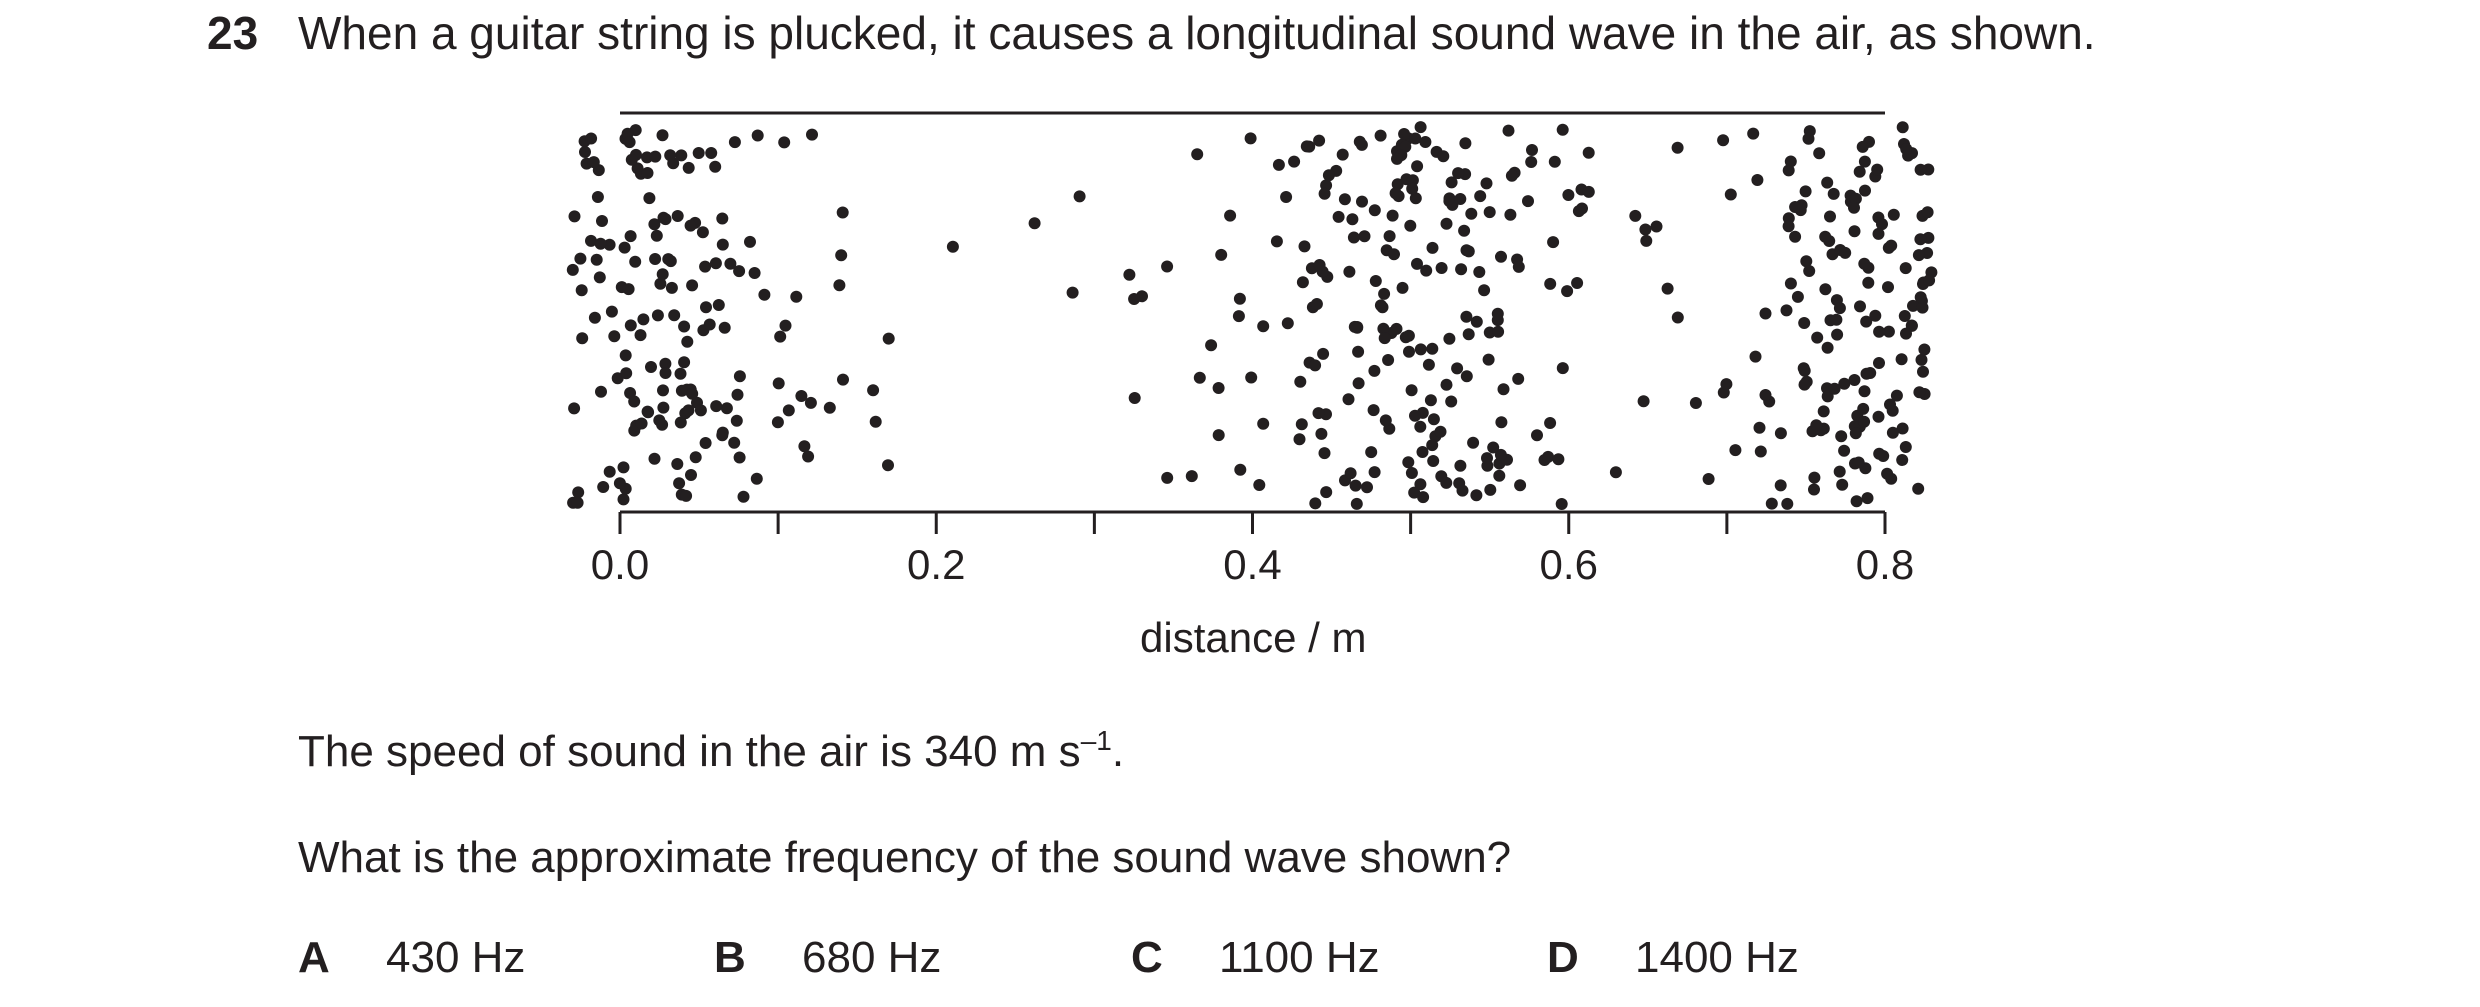 The height and width of the screenshot is (1007, 2480). Describe the element at coordinates (1563, 957) in the screenshot. I see `option-d-letter: D` at that location.